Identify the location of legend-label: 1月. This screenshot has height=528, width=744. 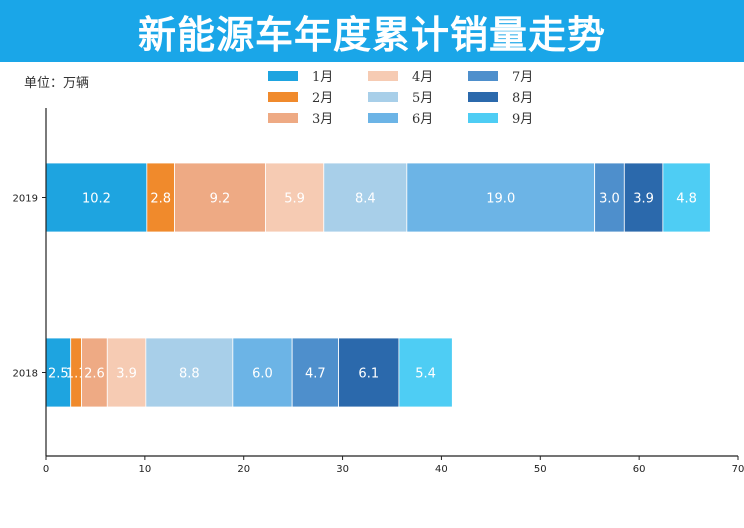
(323, 77).